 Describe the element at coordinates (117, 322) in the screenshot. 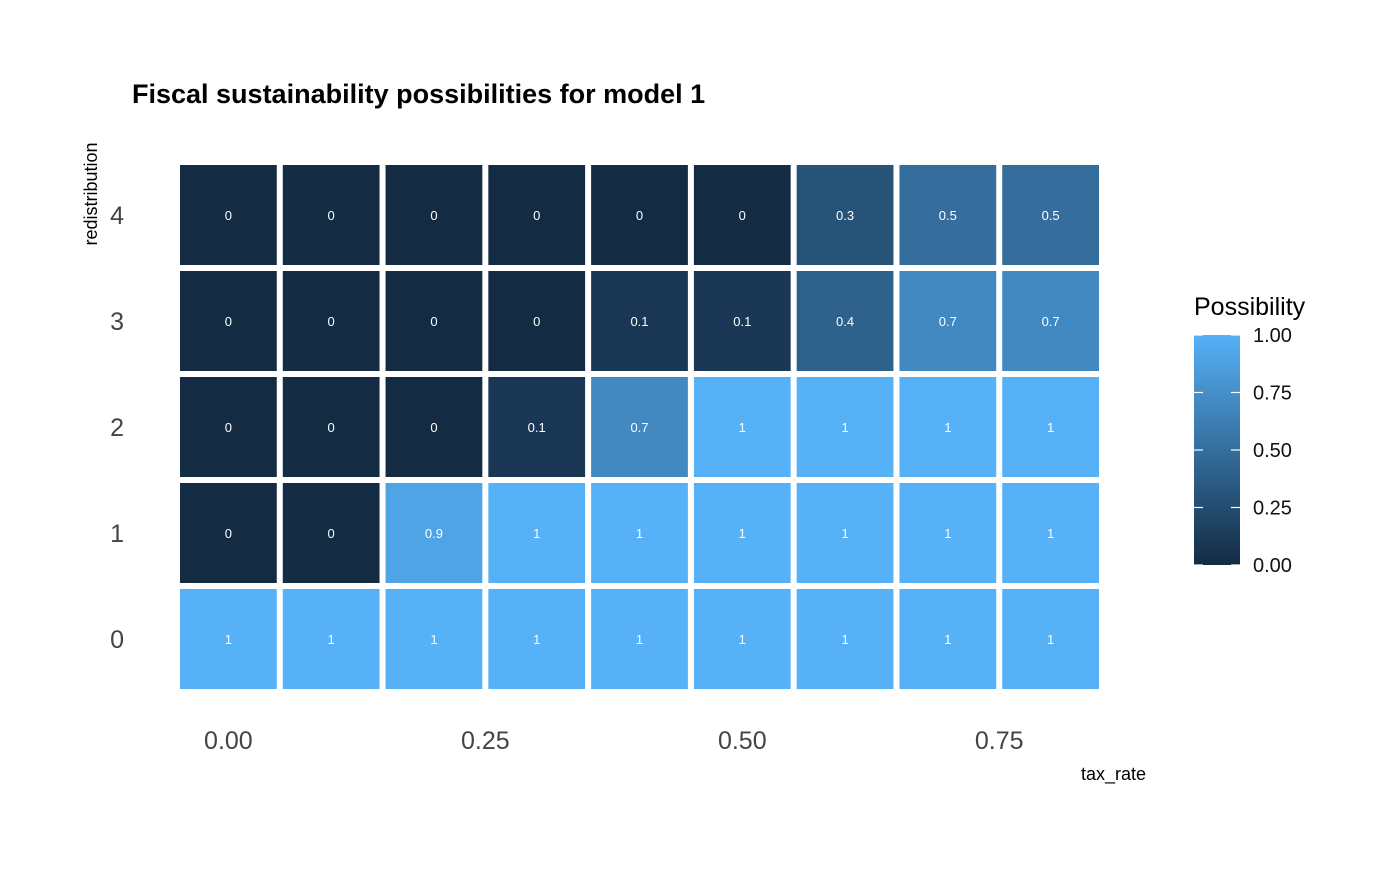

I see `y-tick-label: 3` at that location.